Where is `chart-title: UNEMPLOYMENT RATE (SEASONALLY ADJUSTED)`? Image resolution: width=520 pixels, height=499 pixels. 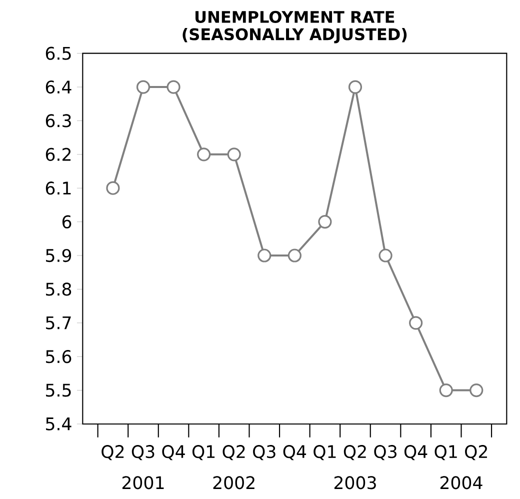 chart-title: UNEMPLOYMENT RATE (SEASONALLY ADJUSTED) is located at coordinates (294, 27).